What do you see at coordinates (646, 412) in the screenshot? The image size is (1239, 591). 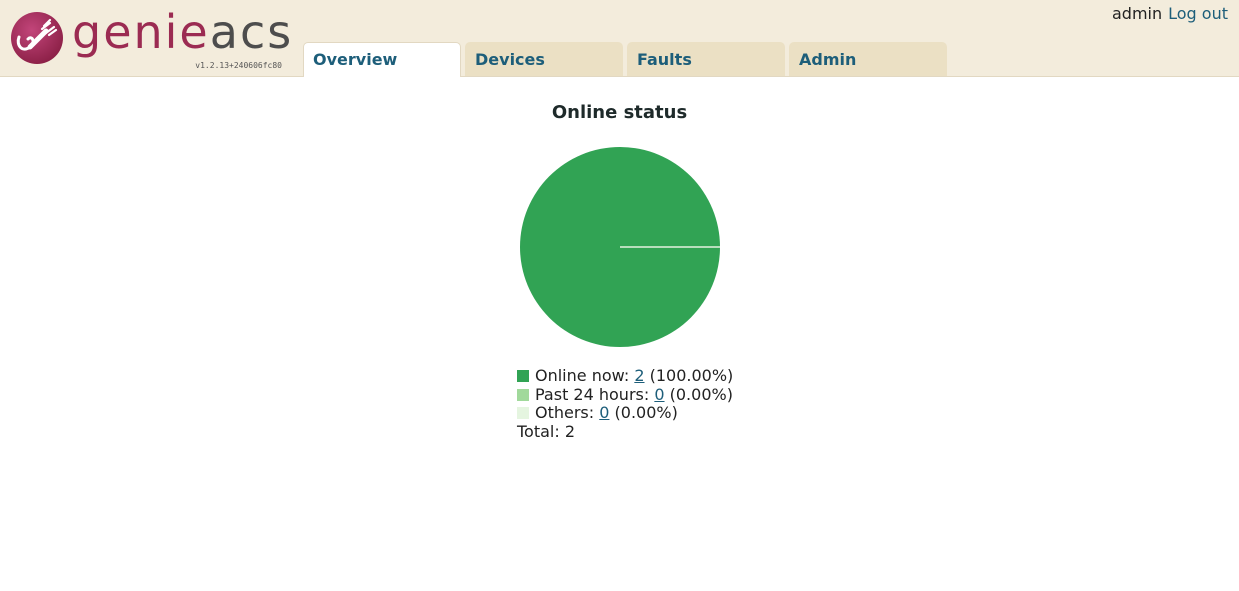 I see `legend-percent-others: (0.00%)` at bounding box center [646, 412].